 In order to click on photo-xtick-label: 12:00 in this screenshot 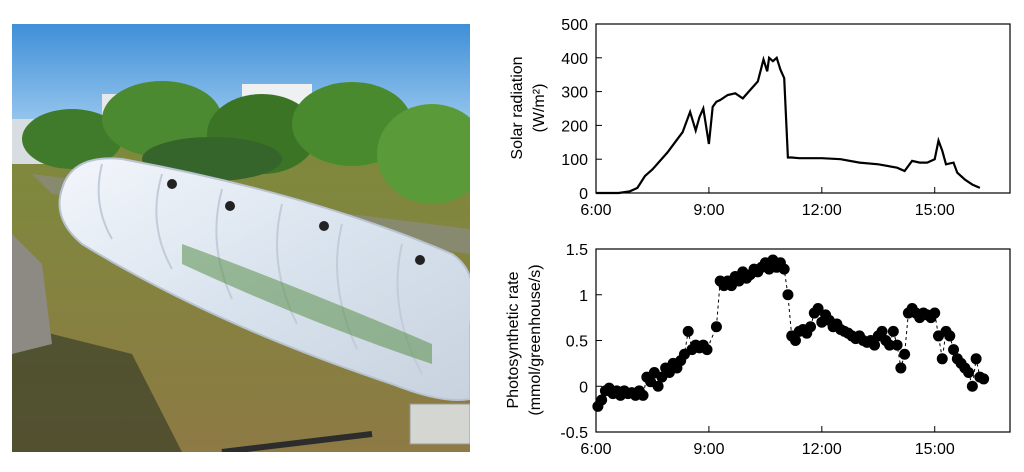, I will do `click(822, 449)`.